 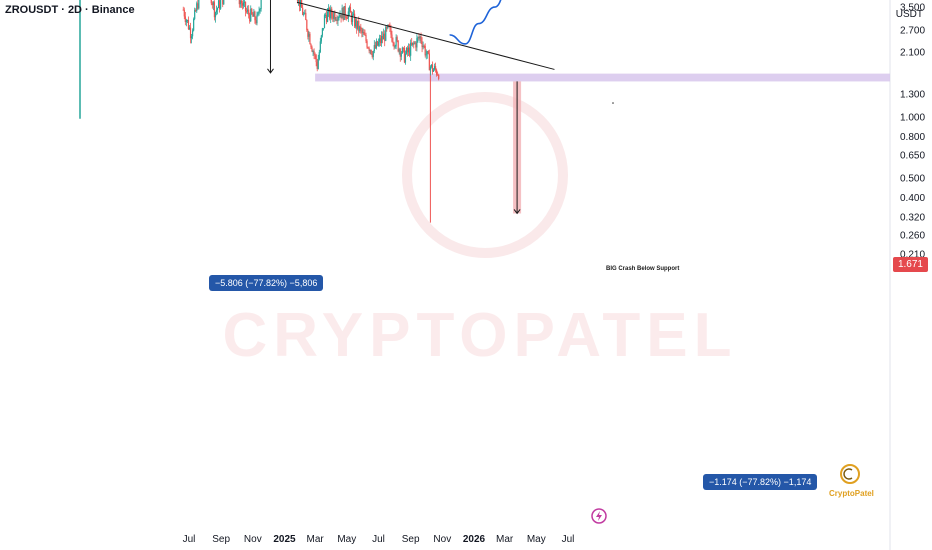 I want to click on x-tick-label: May, so click(x=346, y=539).